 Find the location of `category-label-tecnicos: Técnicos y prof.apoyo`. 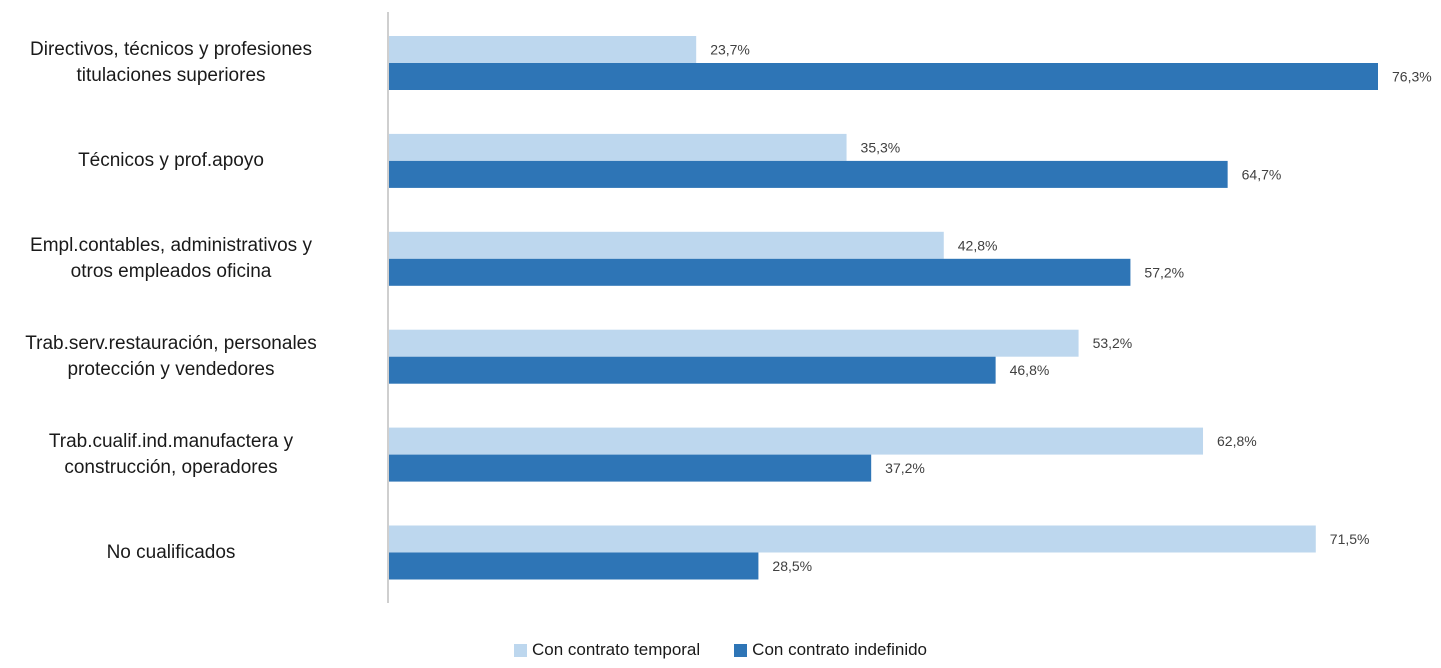

category-label-tecnicos: Técnicos y prof.apoyo is located at coordinates (180, 161).